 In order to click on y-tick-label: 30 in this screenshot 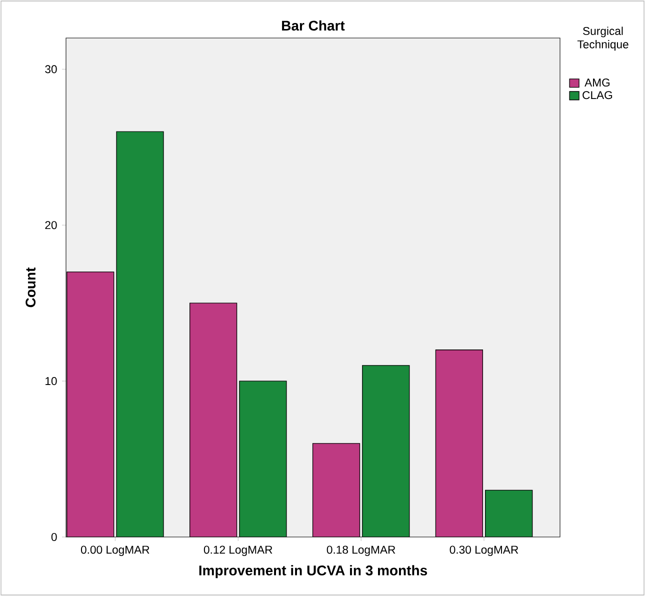, I will do `click(51, 69)`.